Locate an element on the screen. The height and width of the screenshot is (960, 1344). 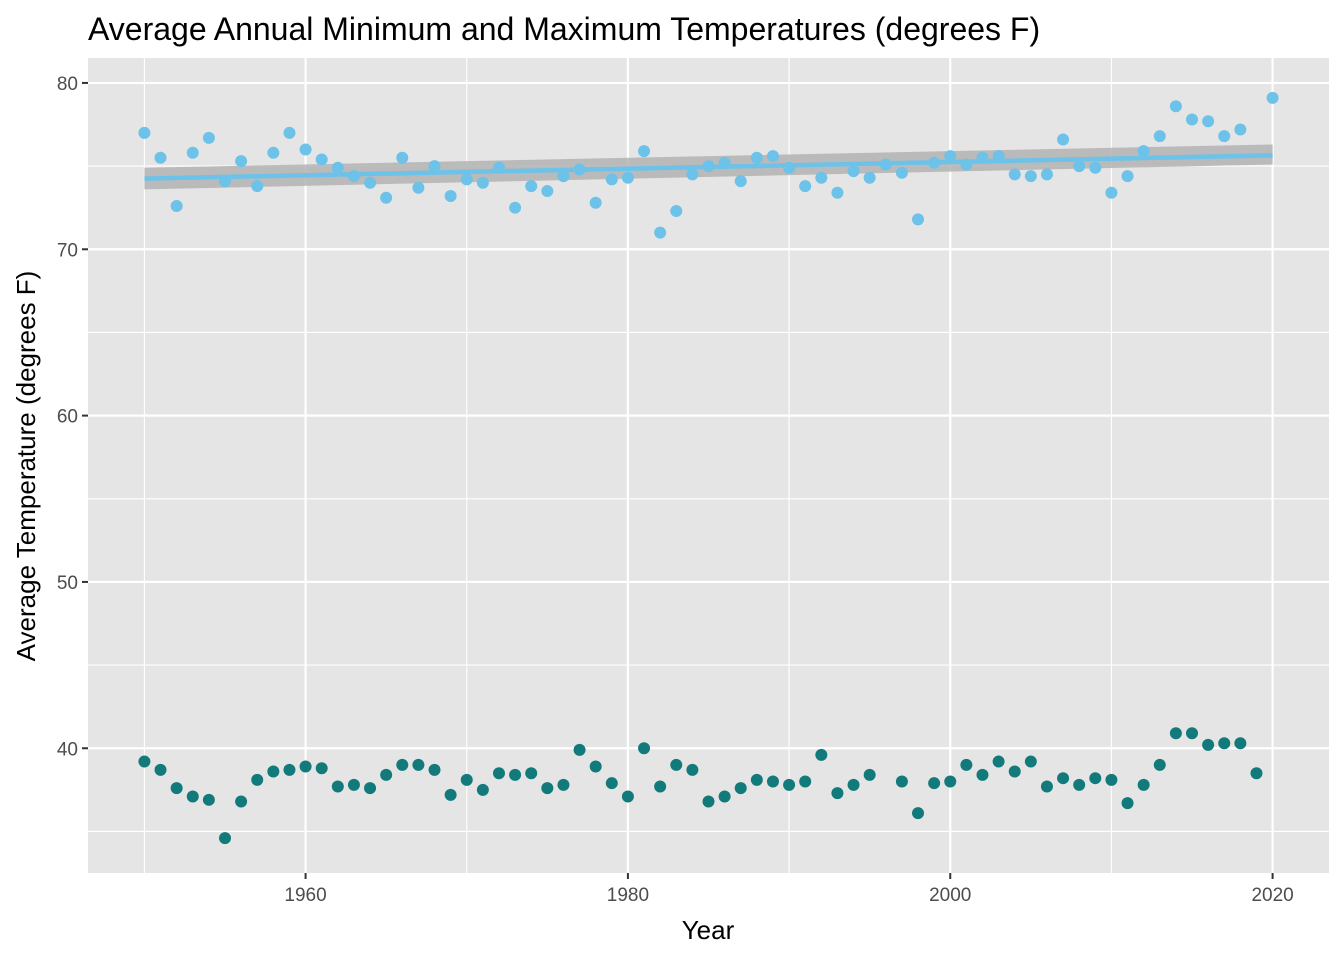
y-tick-label: 80 is located at coordinates (67, 84).